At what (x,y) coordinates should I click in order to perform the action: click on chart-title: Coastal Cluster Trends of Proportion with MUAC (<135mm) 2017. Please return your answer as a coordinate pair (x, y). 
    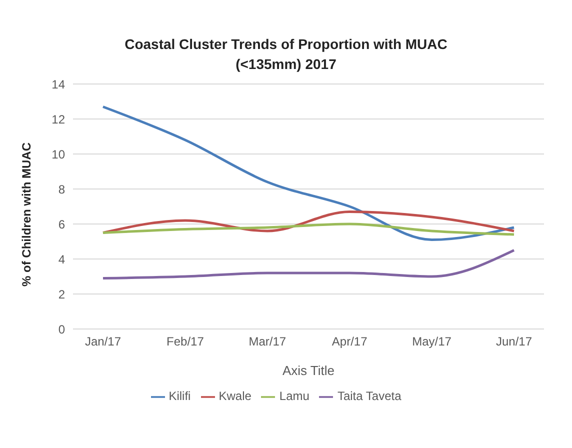
    Looking at the image, I should click on (286, 54).